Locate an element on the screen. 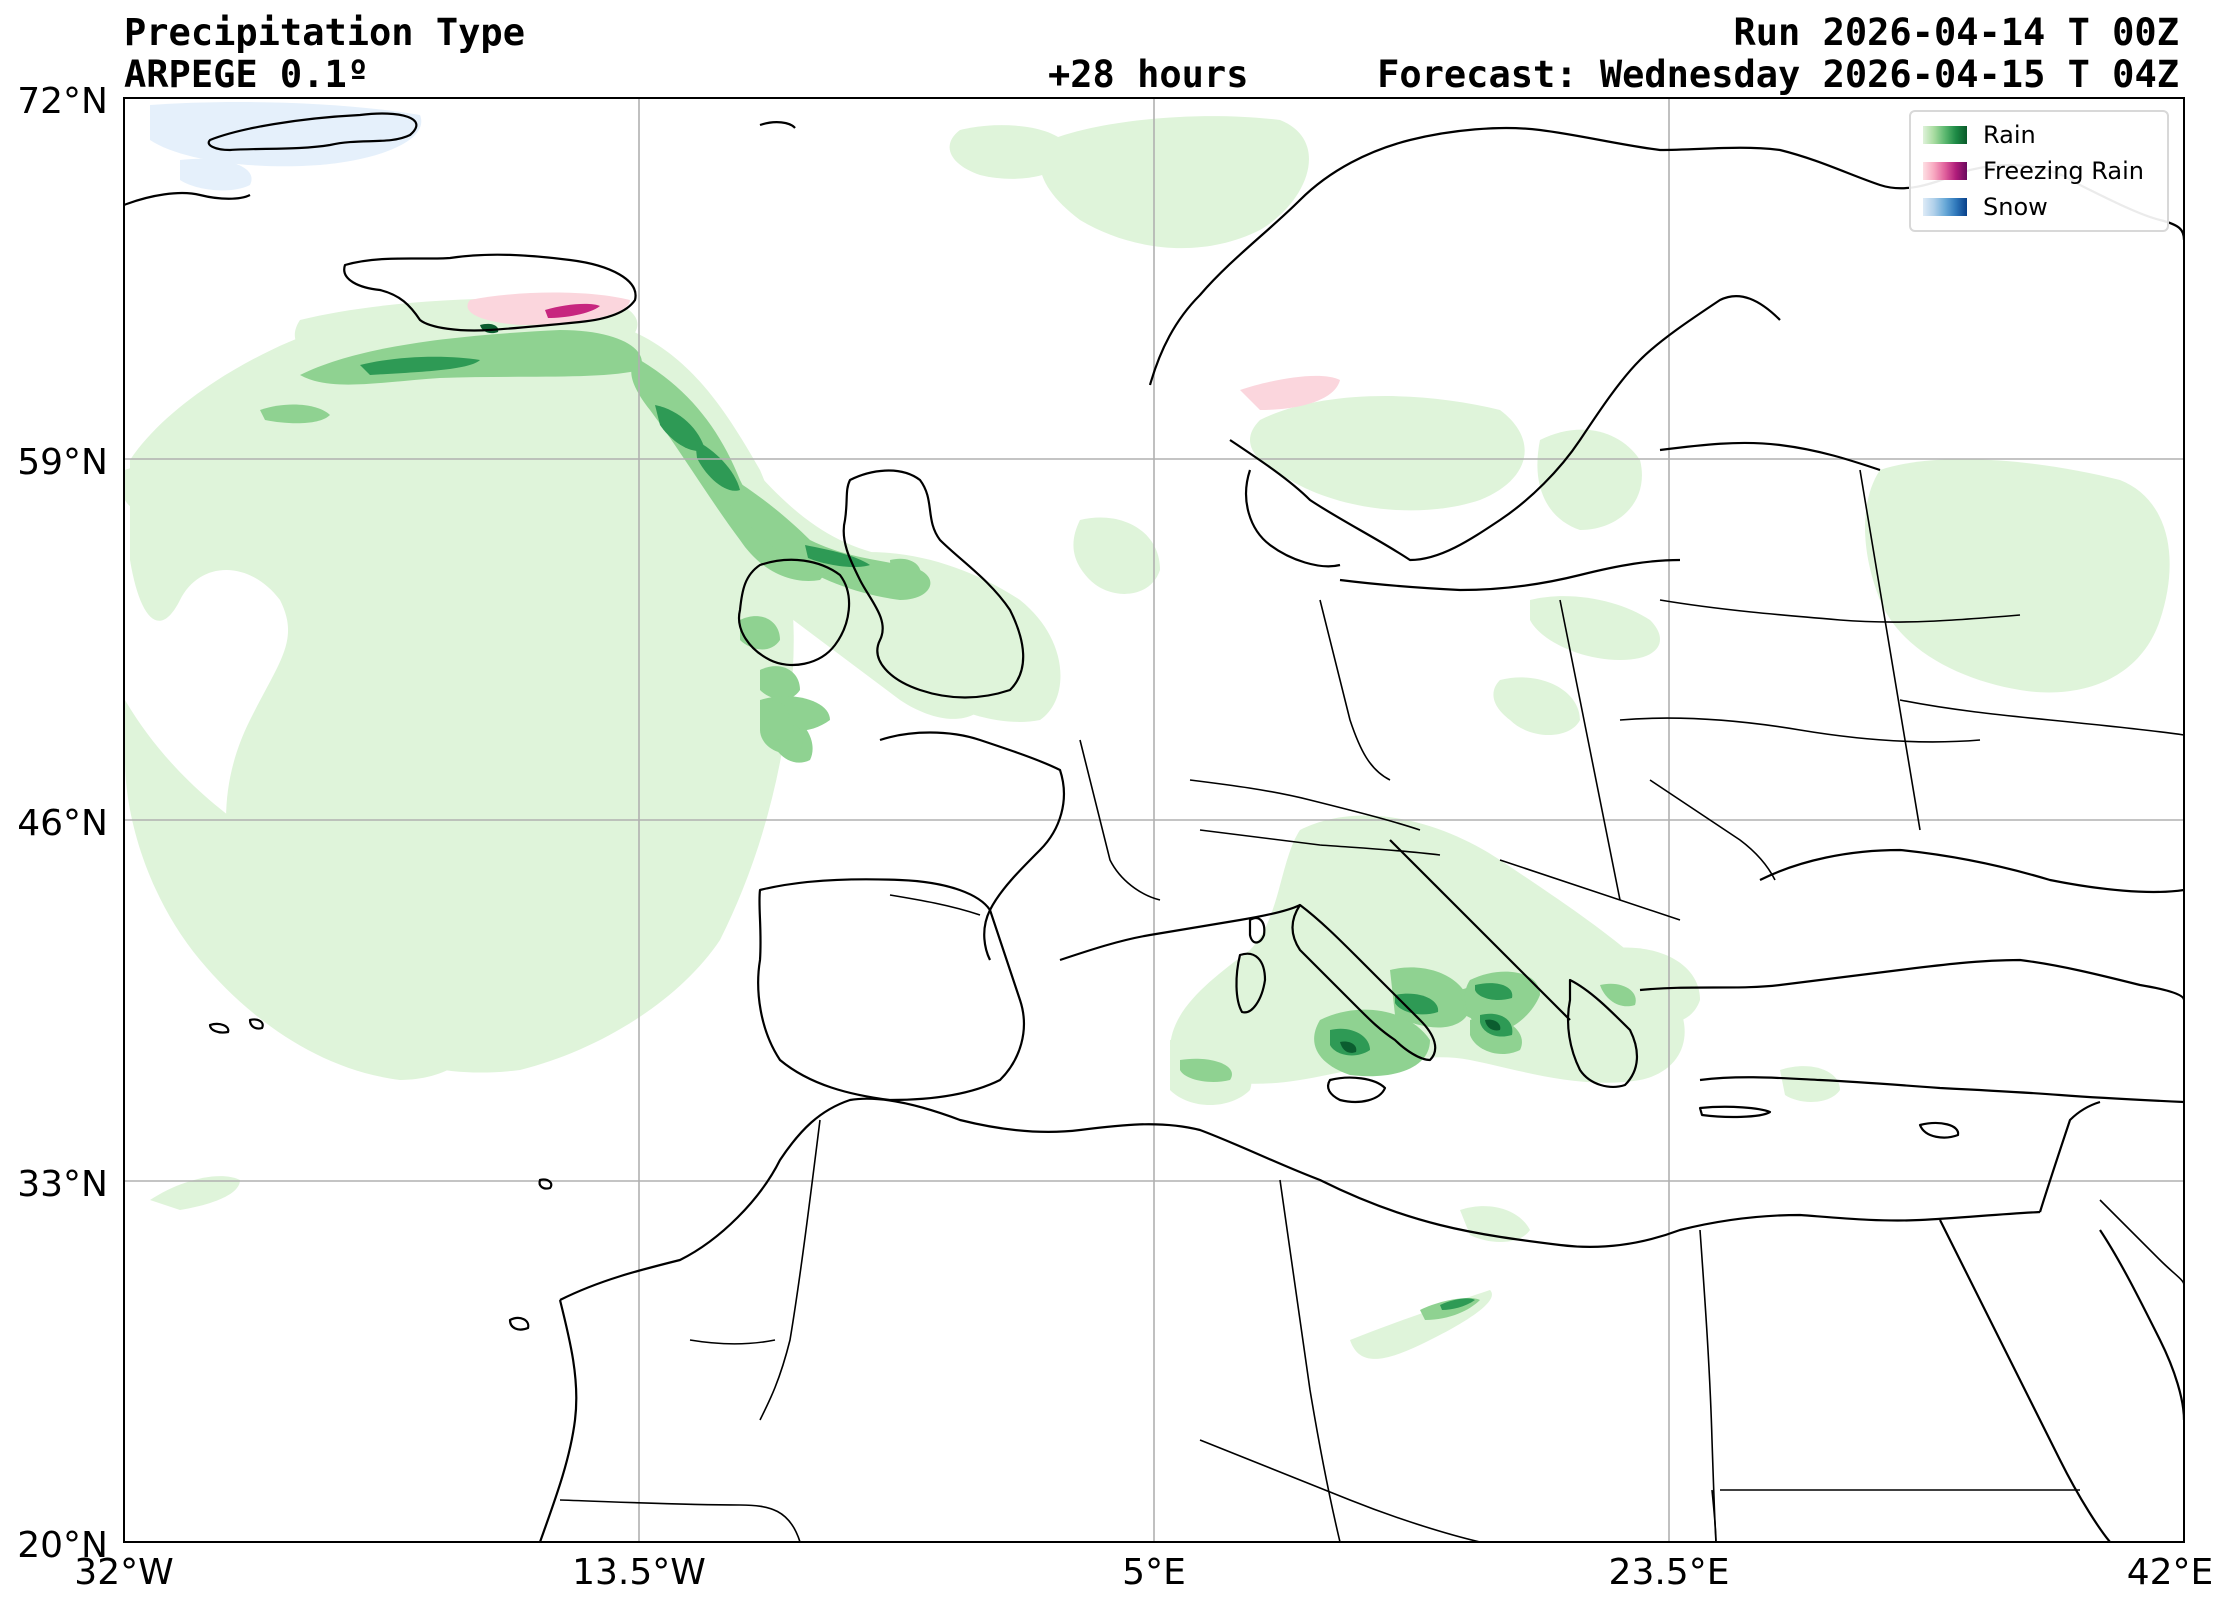 The height and width of the screenshot is (1604, 2233). atlantic-rain-outer is located at coordinates (303, 890).